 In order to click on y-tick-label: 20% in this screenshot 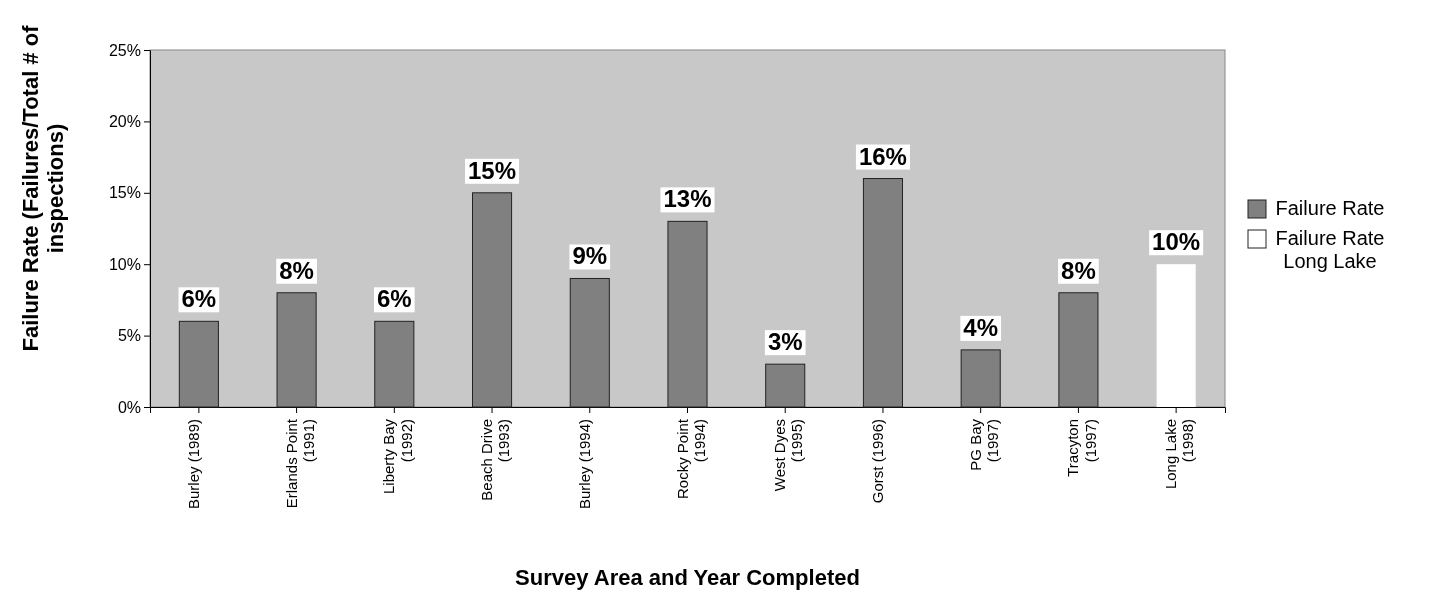, I will do `click(124, 122)`.